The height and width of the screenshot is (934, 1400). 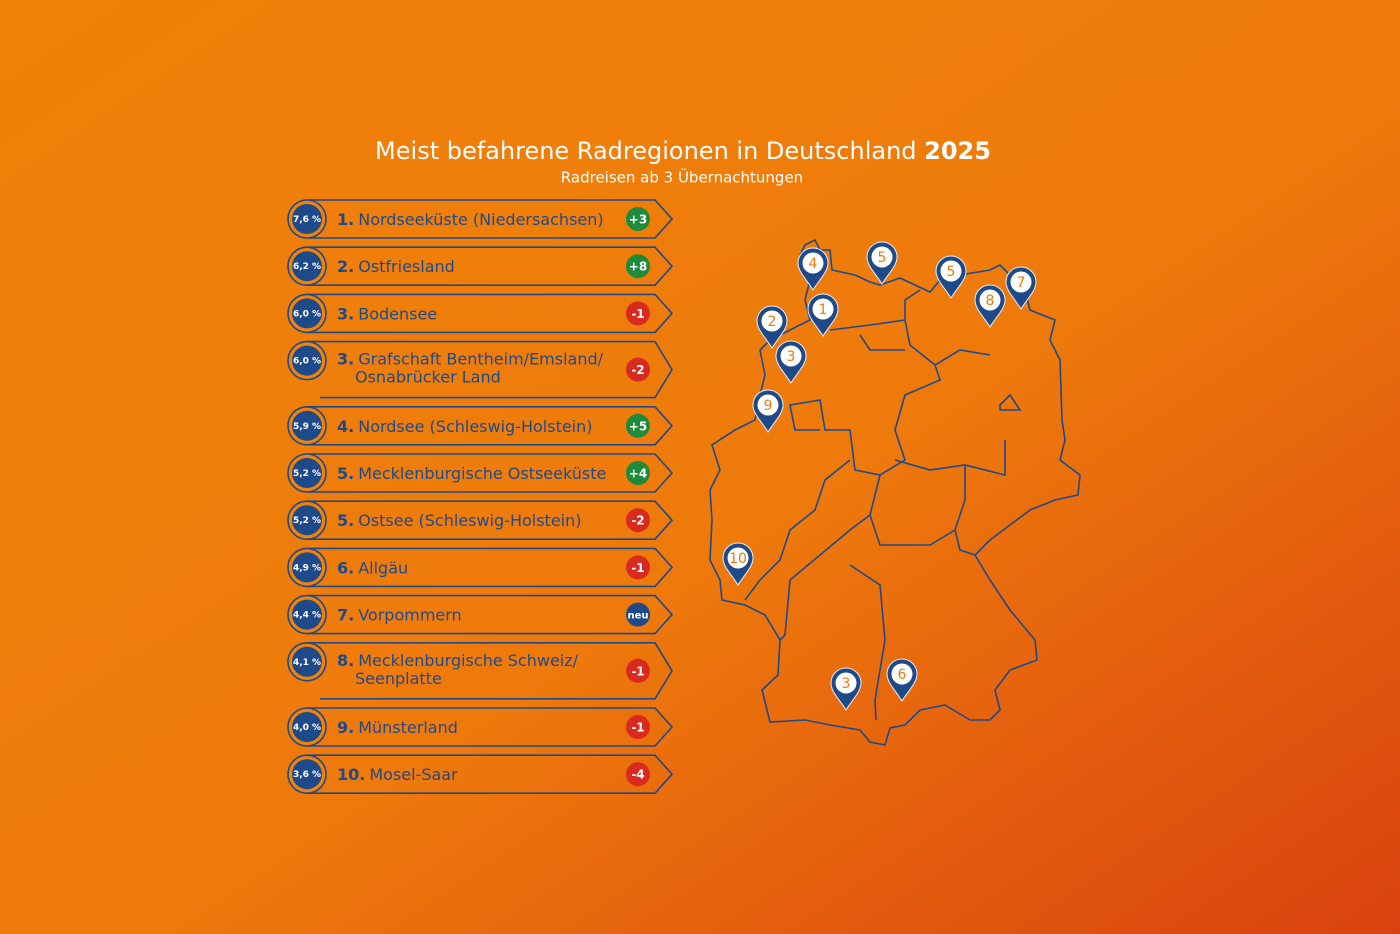 I want to click on map-pin: 7, so click(x=1021, y=288).